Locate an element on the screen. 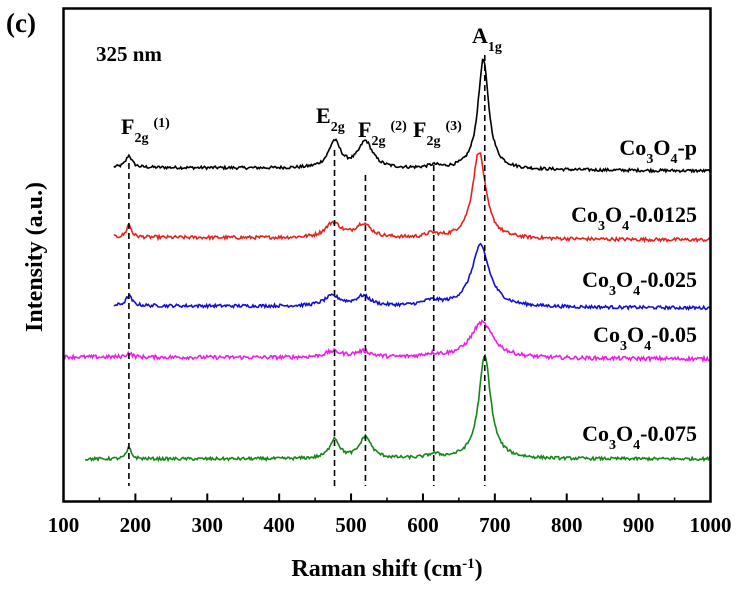 This screenshot has width=750, height=602. peak-label: E2g is located at coordinates (330, 119).